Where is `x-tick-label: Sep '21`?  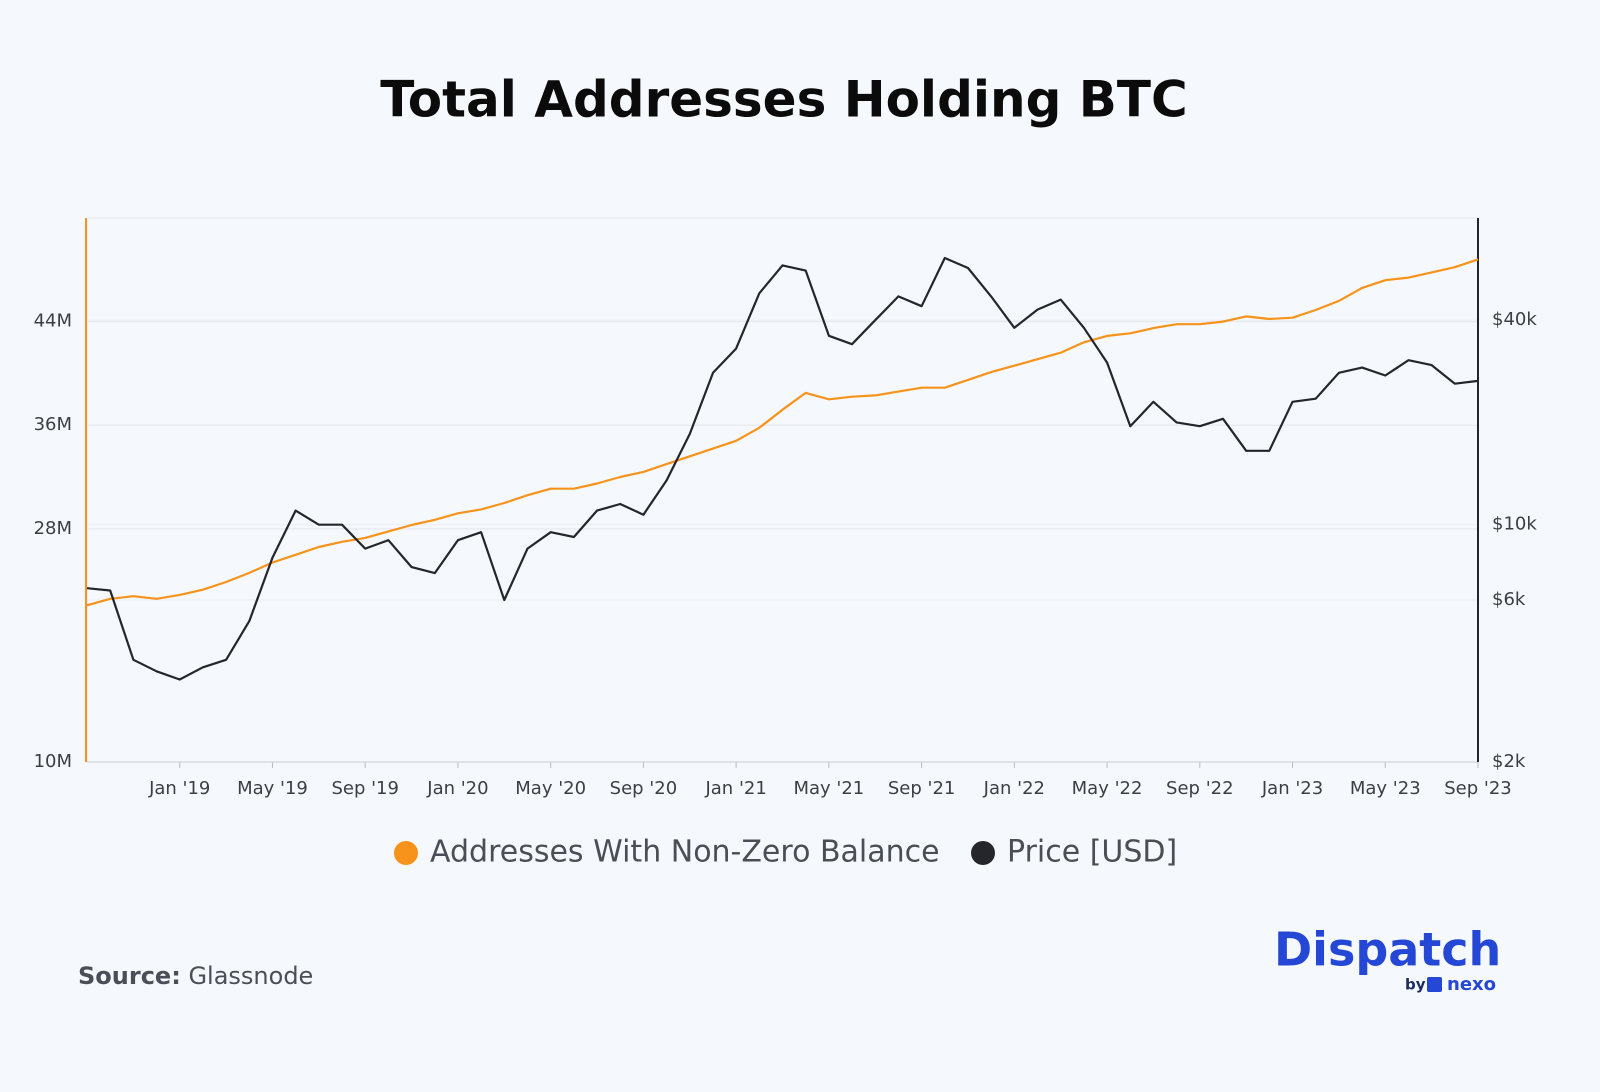
x-tick-label: Sep '21 is located at coordinates (922, 788).